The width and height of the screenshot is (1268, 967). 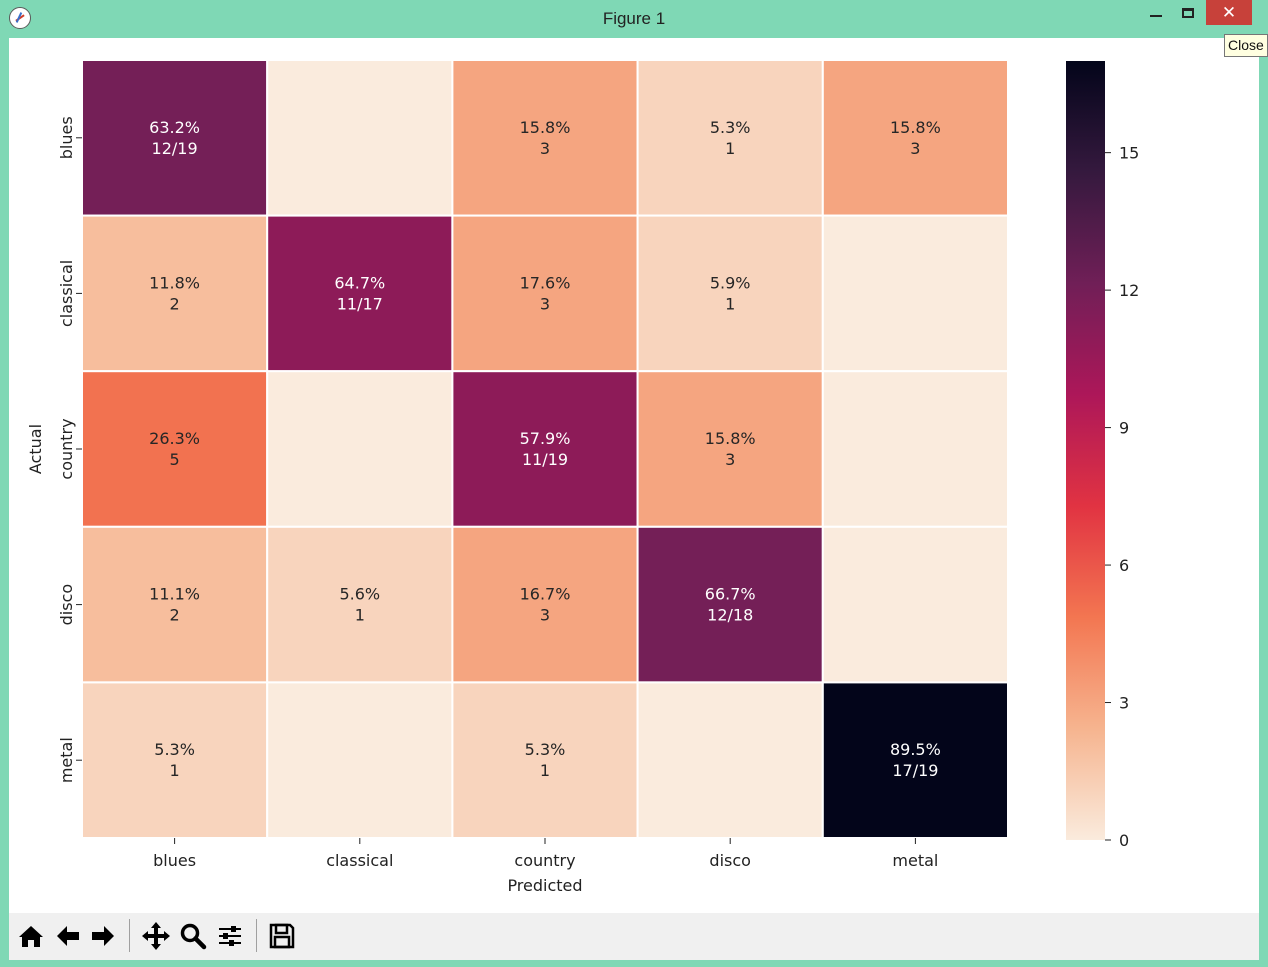 What do you see at coordinates (545, 594) in the screenshot?
I see `cell-percent-label: 16.7%` at bounding box center [545, 594].